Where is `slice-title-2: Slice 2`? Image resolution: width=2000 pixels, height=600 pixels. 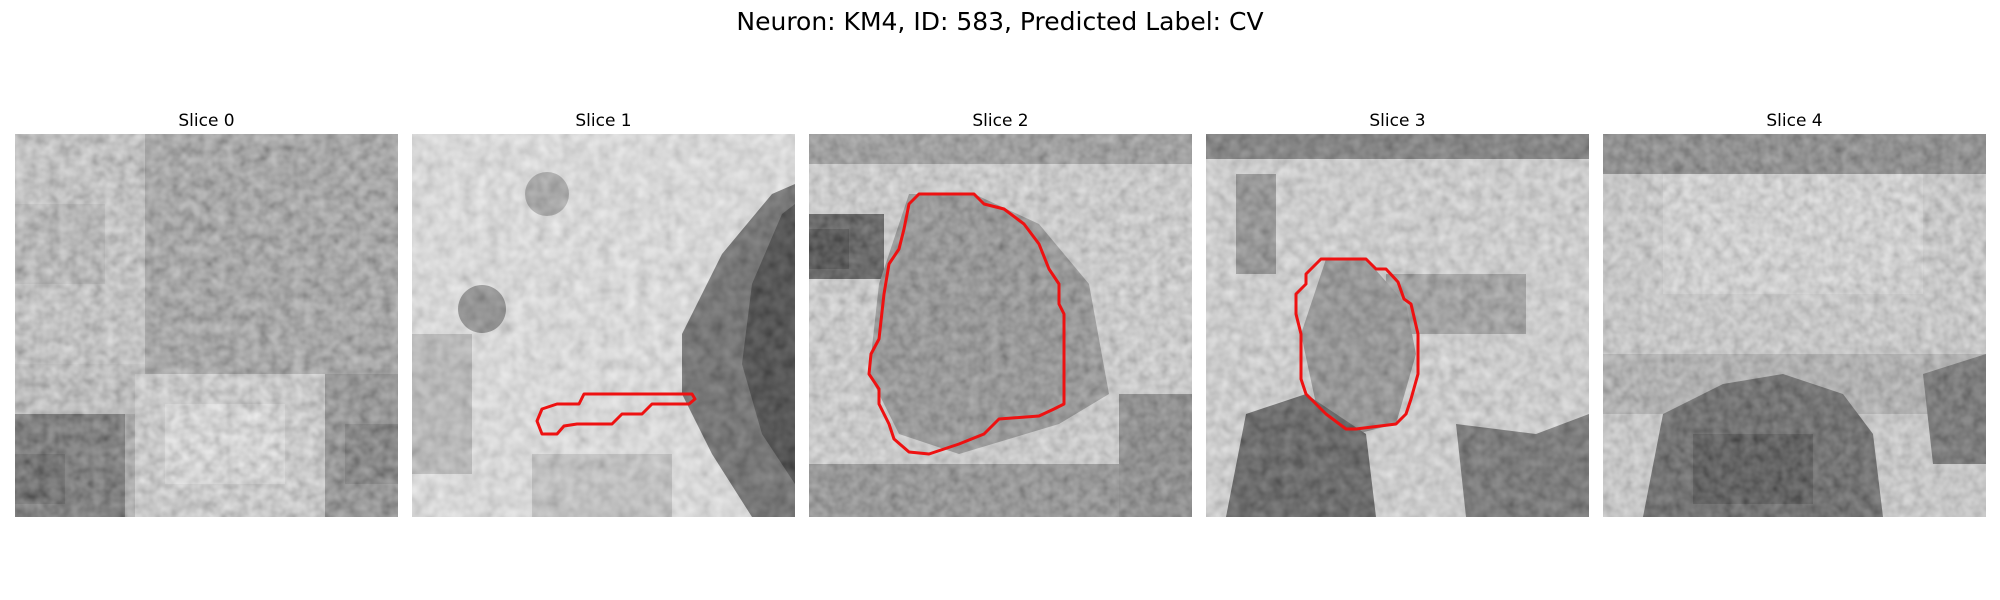
slice-title-2: Slice 2 is located at coordinates (1000, 121).